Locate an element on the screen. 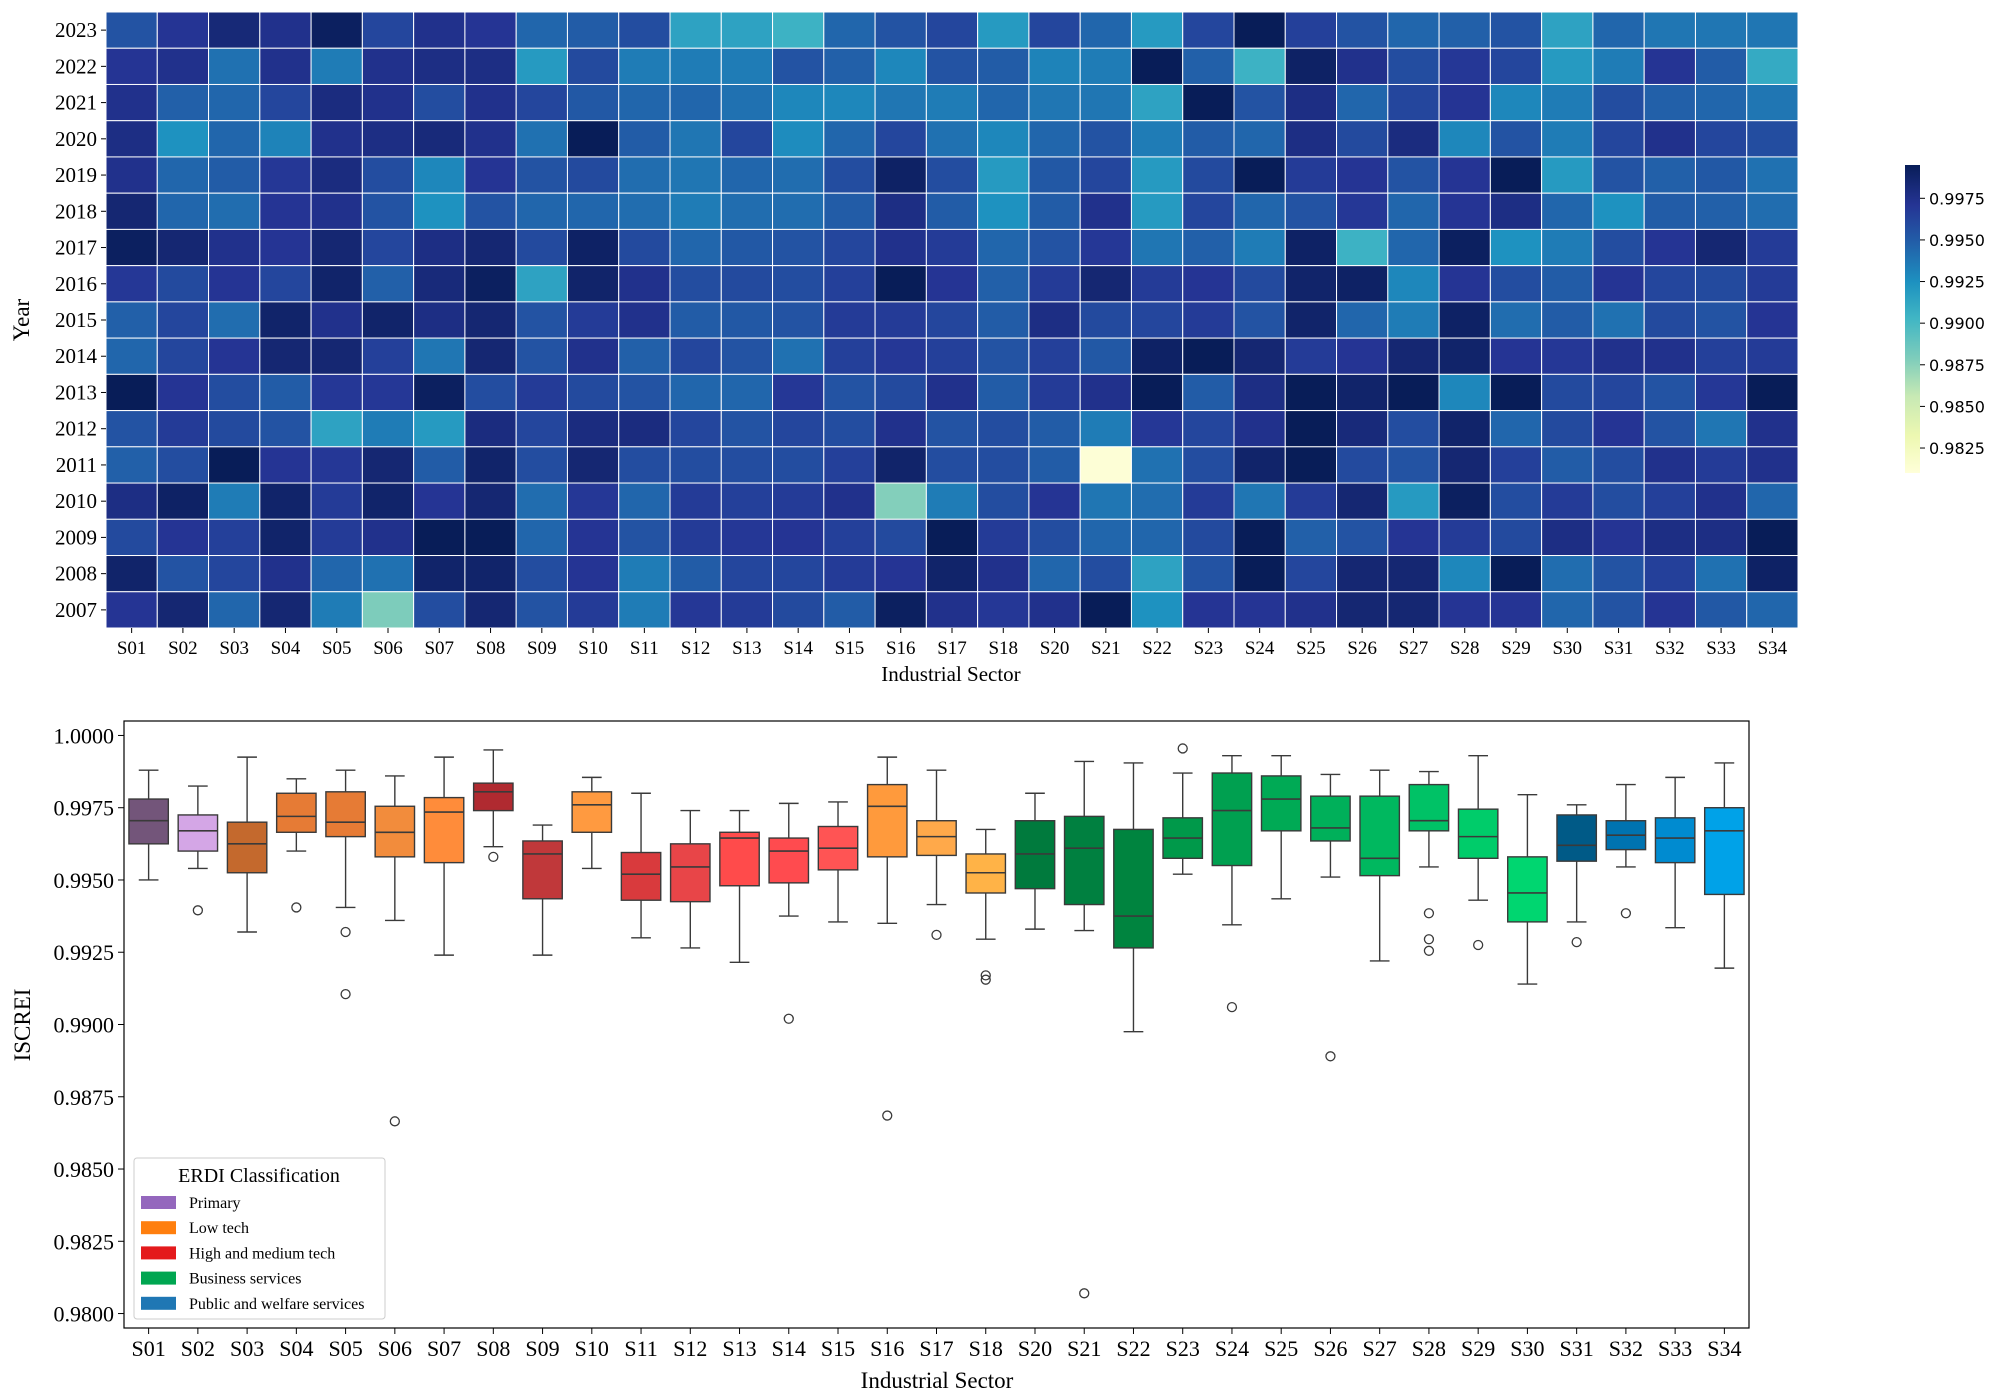  boxplot-xtick-label: S05 is located at coordinates (345, 1348).